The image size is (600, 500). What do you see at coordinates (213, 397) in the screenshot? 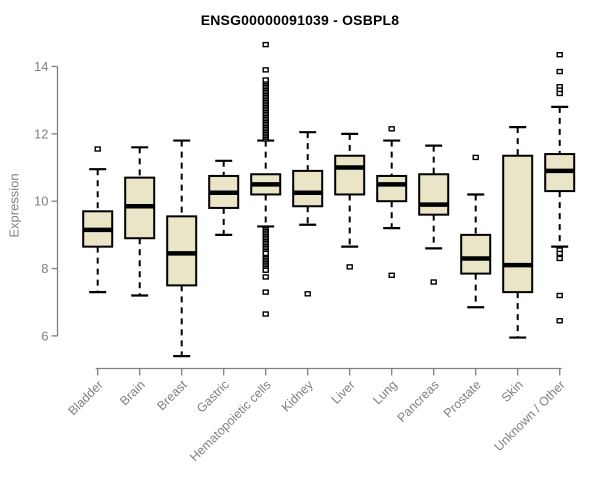
I see `svg-text: Gastric` at bounding box center [213, 397].